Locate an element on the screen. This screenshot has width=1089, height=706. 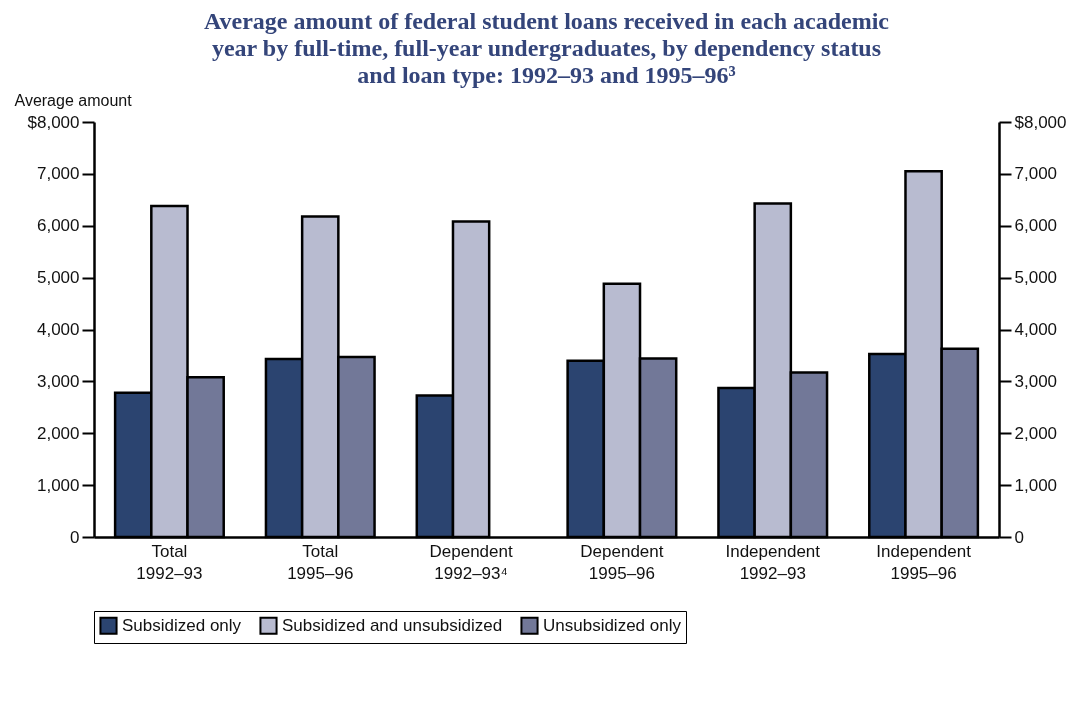
x-tick-label: Dependent 1992–93⁴ is located at coordinates (471, 562).